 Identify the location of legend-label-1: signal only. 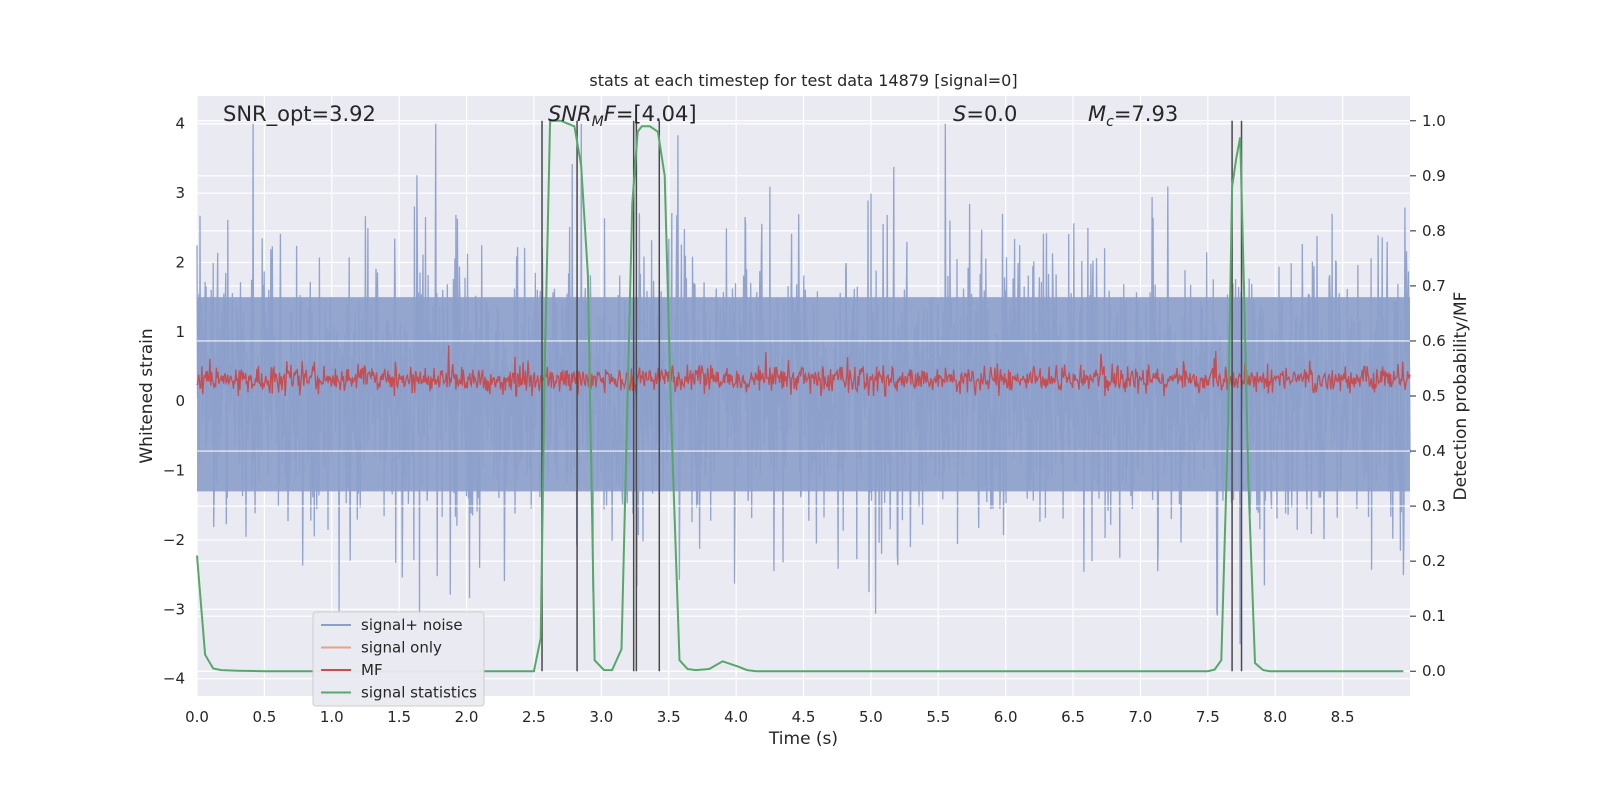
(401, 648).